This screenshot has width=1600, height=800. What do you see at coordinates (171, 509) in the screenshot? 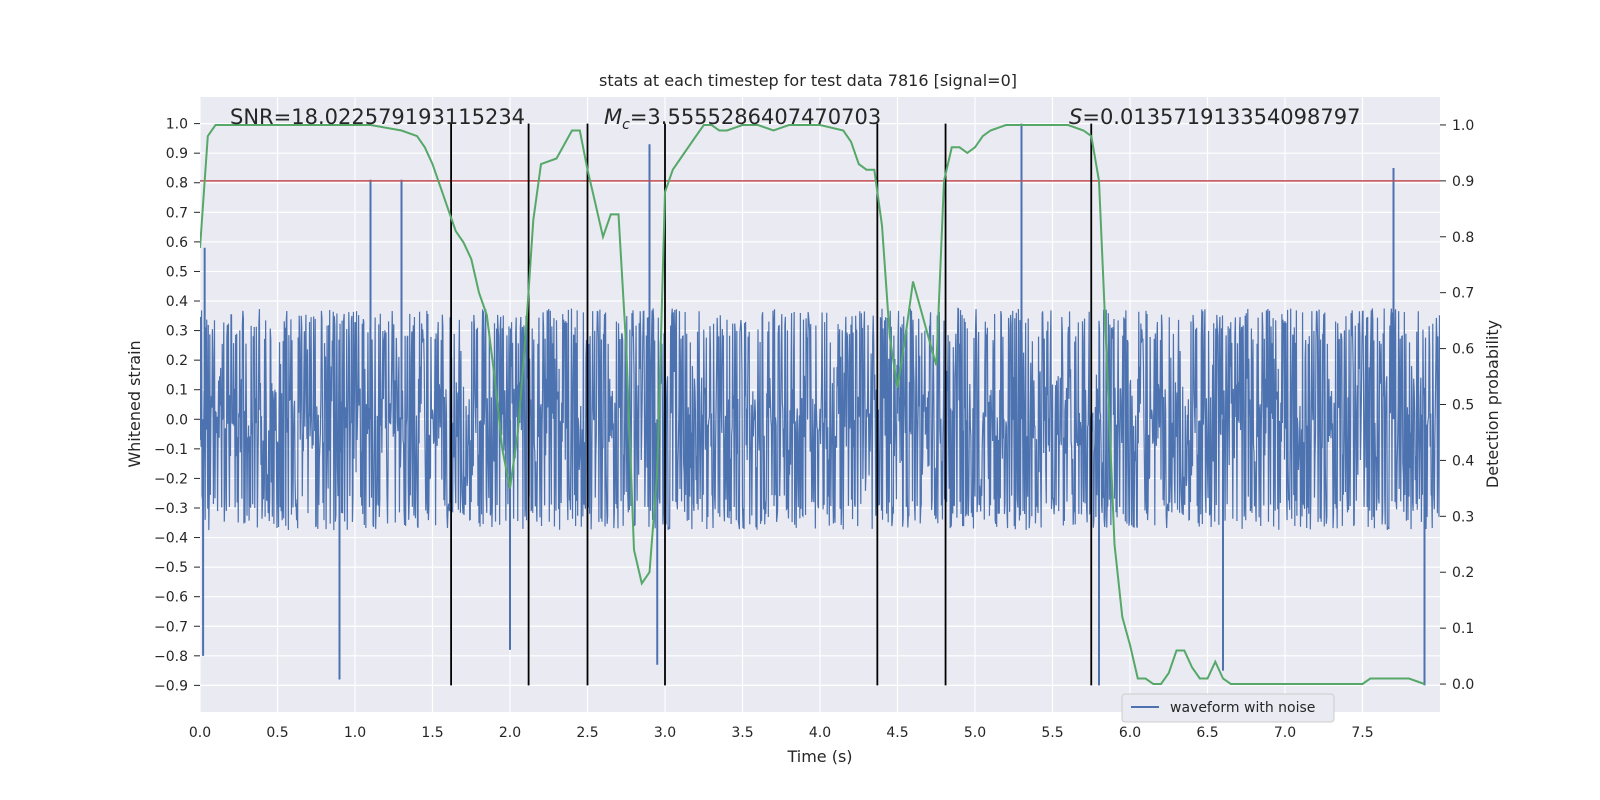
I see `y-tick-label: −0.3` at bounding box center [171, 509].